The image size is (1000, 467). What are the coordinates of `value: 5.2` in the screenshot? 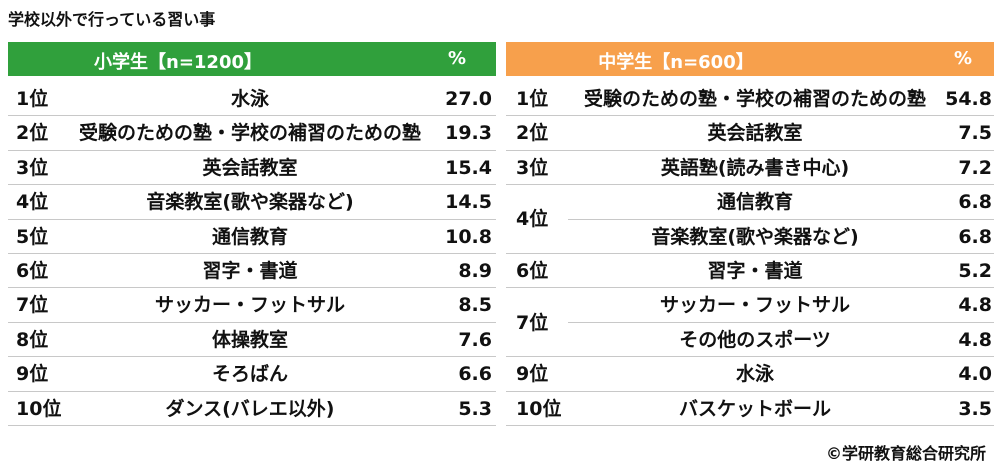 It's located at (975, 271).